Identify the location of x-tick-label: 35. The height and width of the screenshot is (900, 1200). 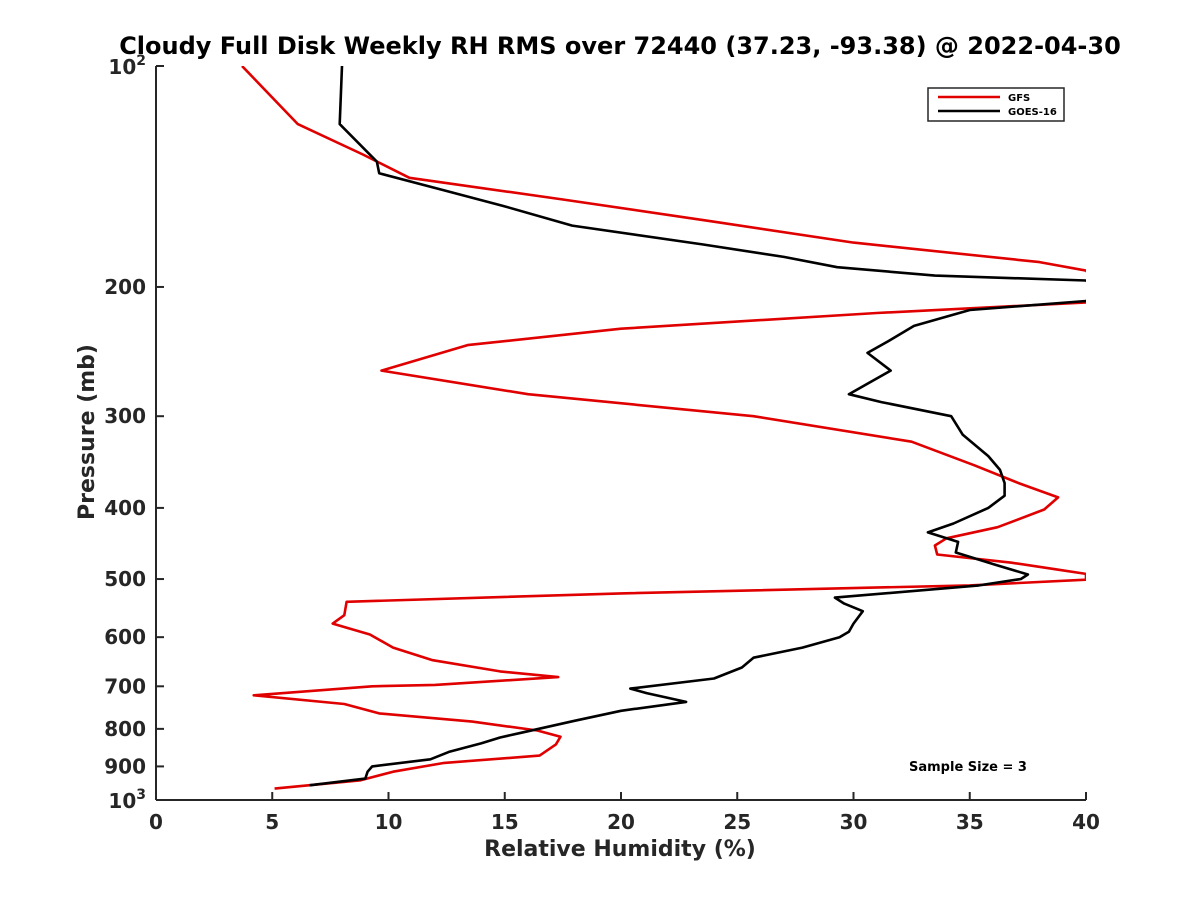
(970, 822).